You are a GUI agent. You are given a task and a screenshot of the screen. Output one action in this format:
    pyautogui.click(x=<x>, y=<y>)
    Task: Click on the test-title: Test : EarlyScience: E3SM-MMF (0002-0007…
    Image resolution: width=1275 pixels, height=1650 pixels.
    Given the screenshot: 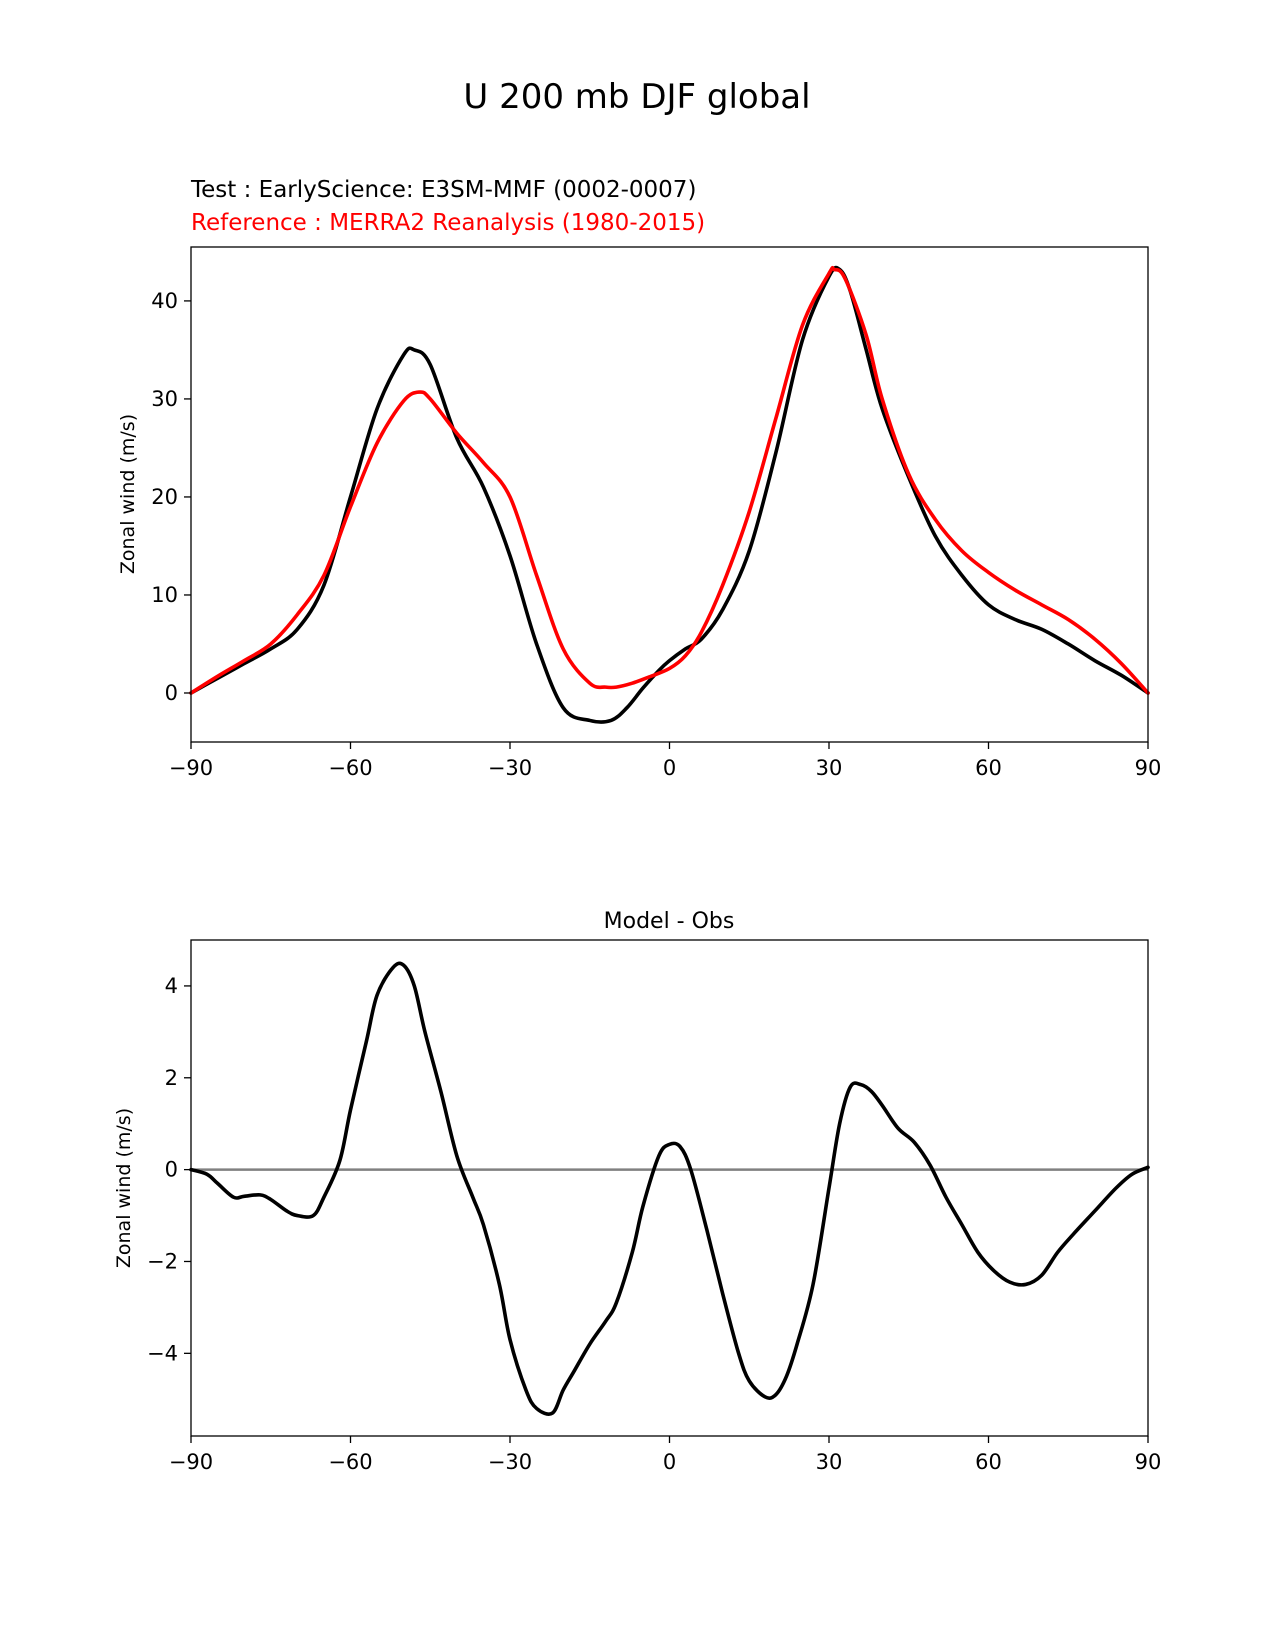 What is the action you would take?
    pyautogui.click(x=443, y=190)
    